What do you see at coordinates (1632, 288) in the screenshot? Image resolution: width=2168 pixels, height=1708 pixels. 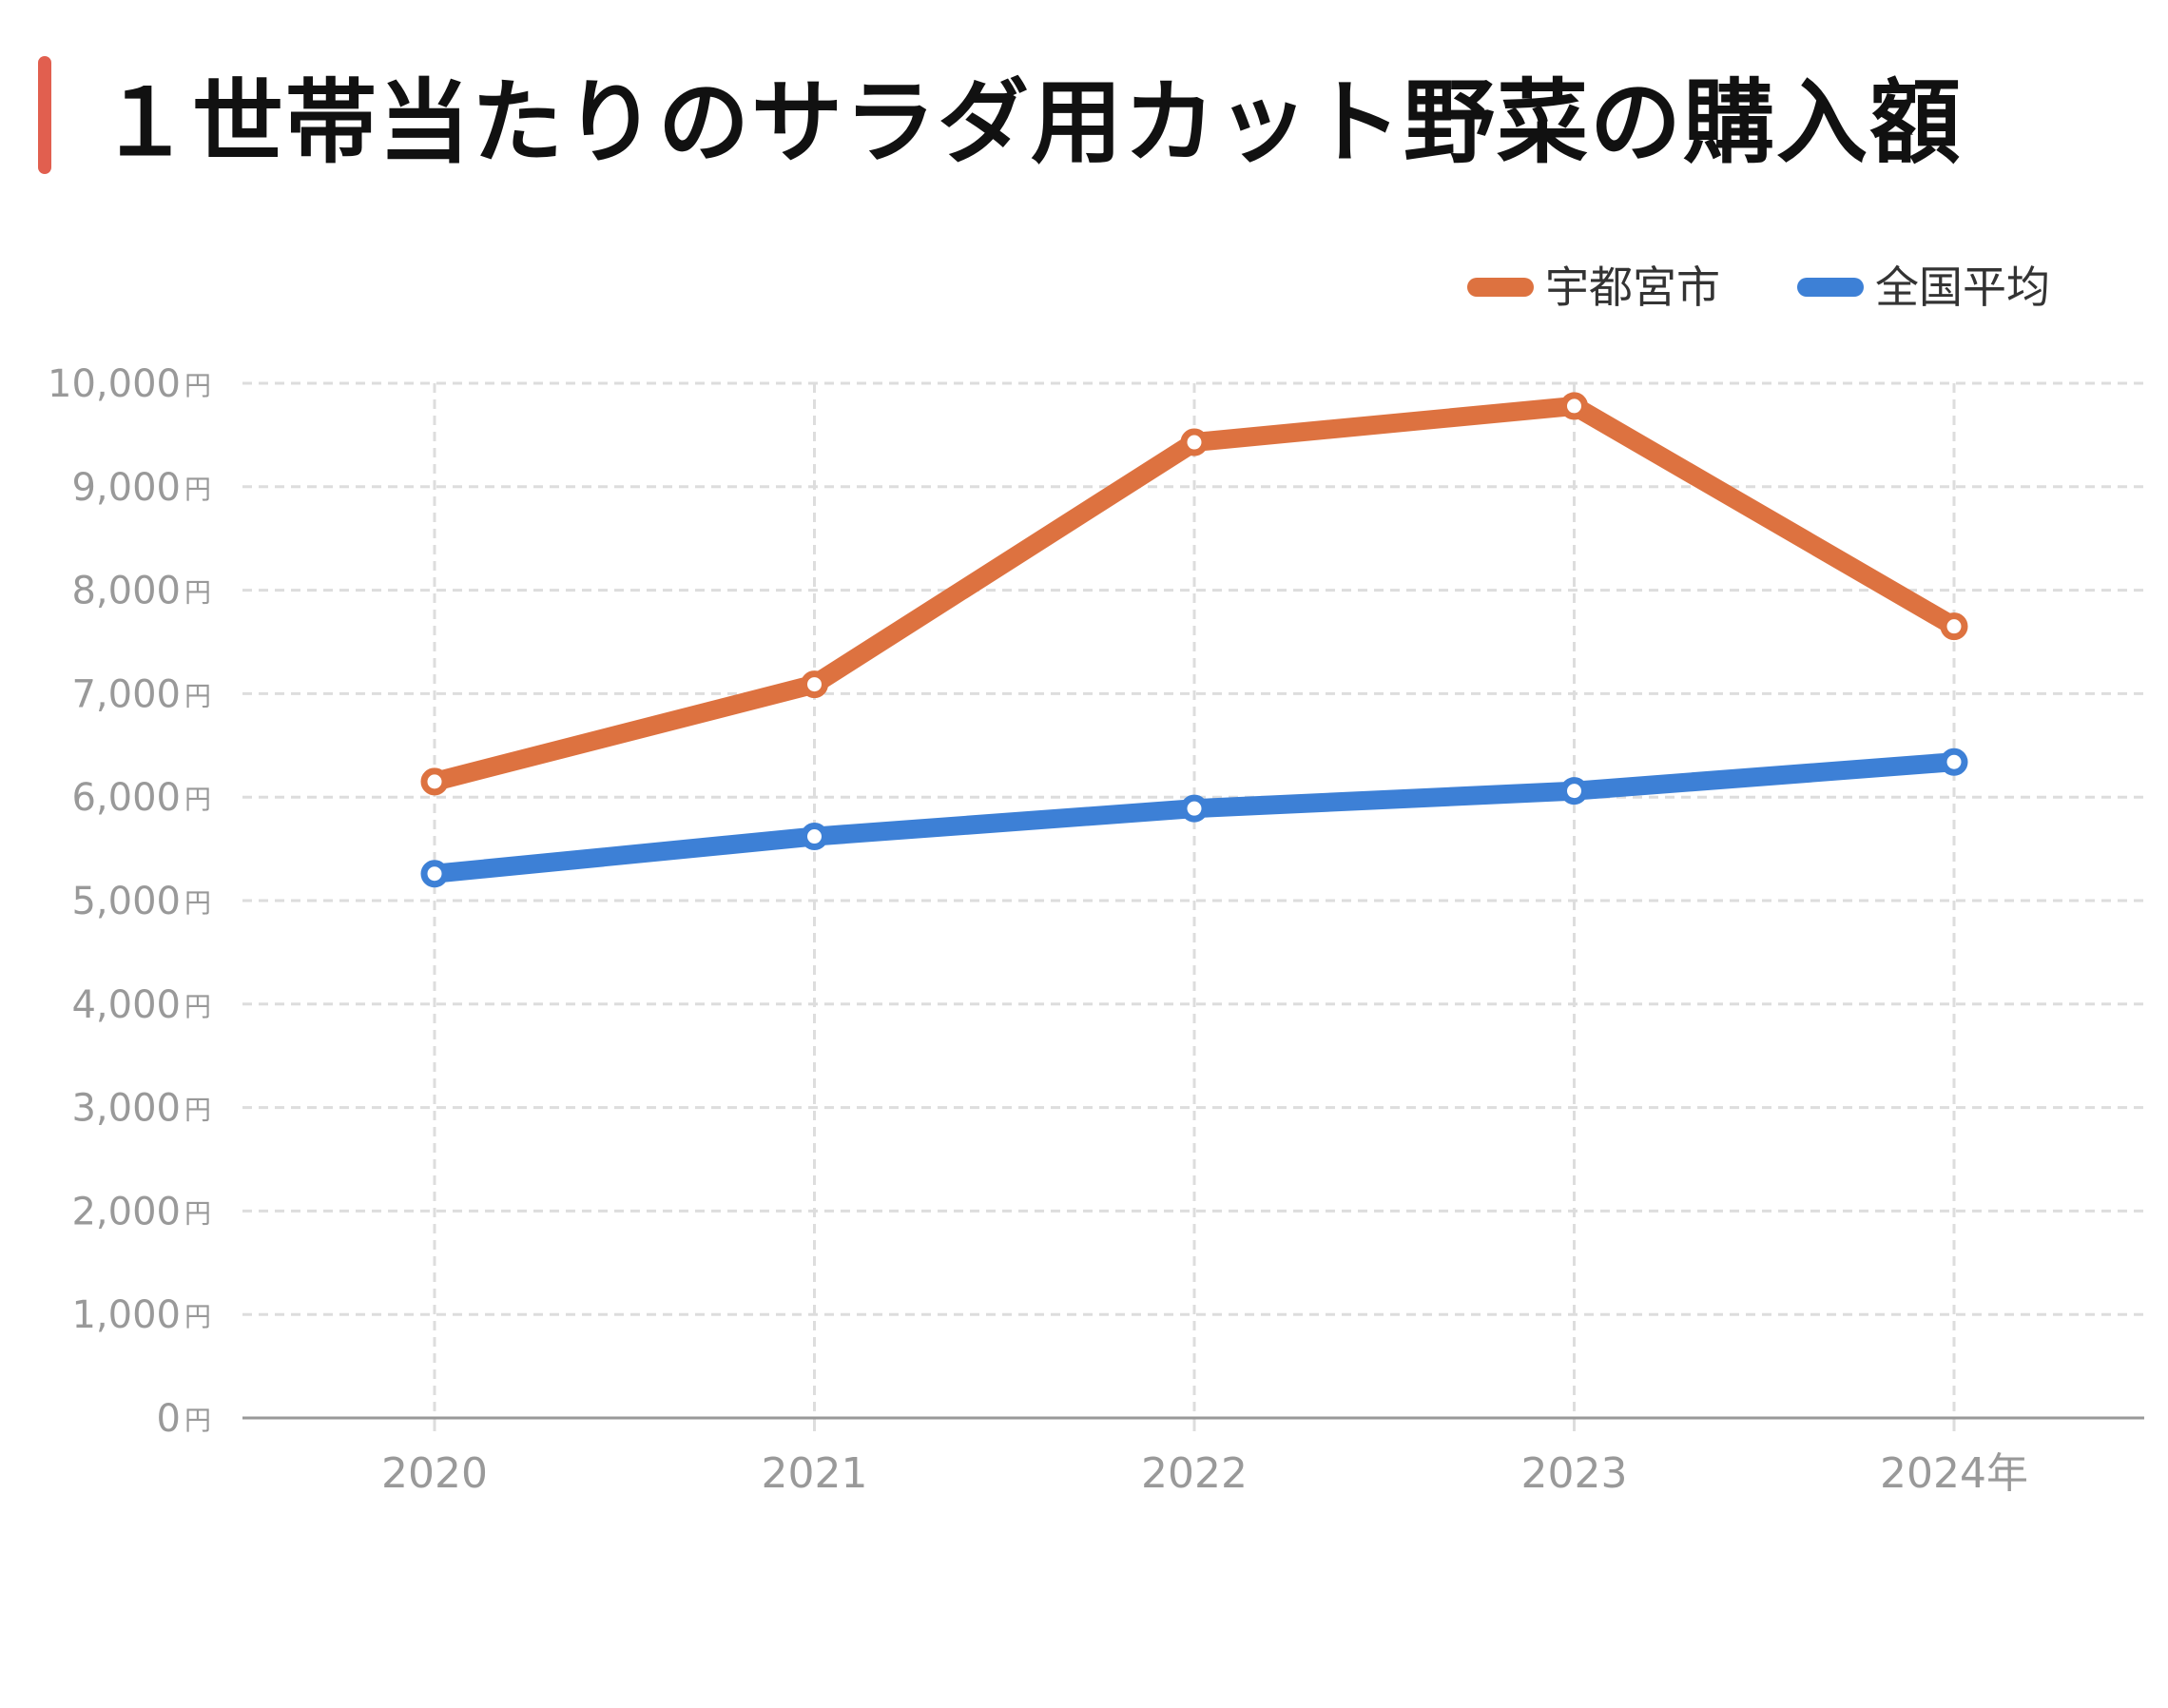 I see `legend-label: 宇都宮市` at bounding box center [1632, 288].